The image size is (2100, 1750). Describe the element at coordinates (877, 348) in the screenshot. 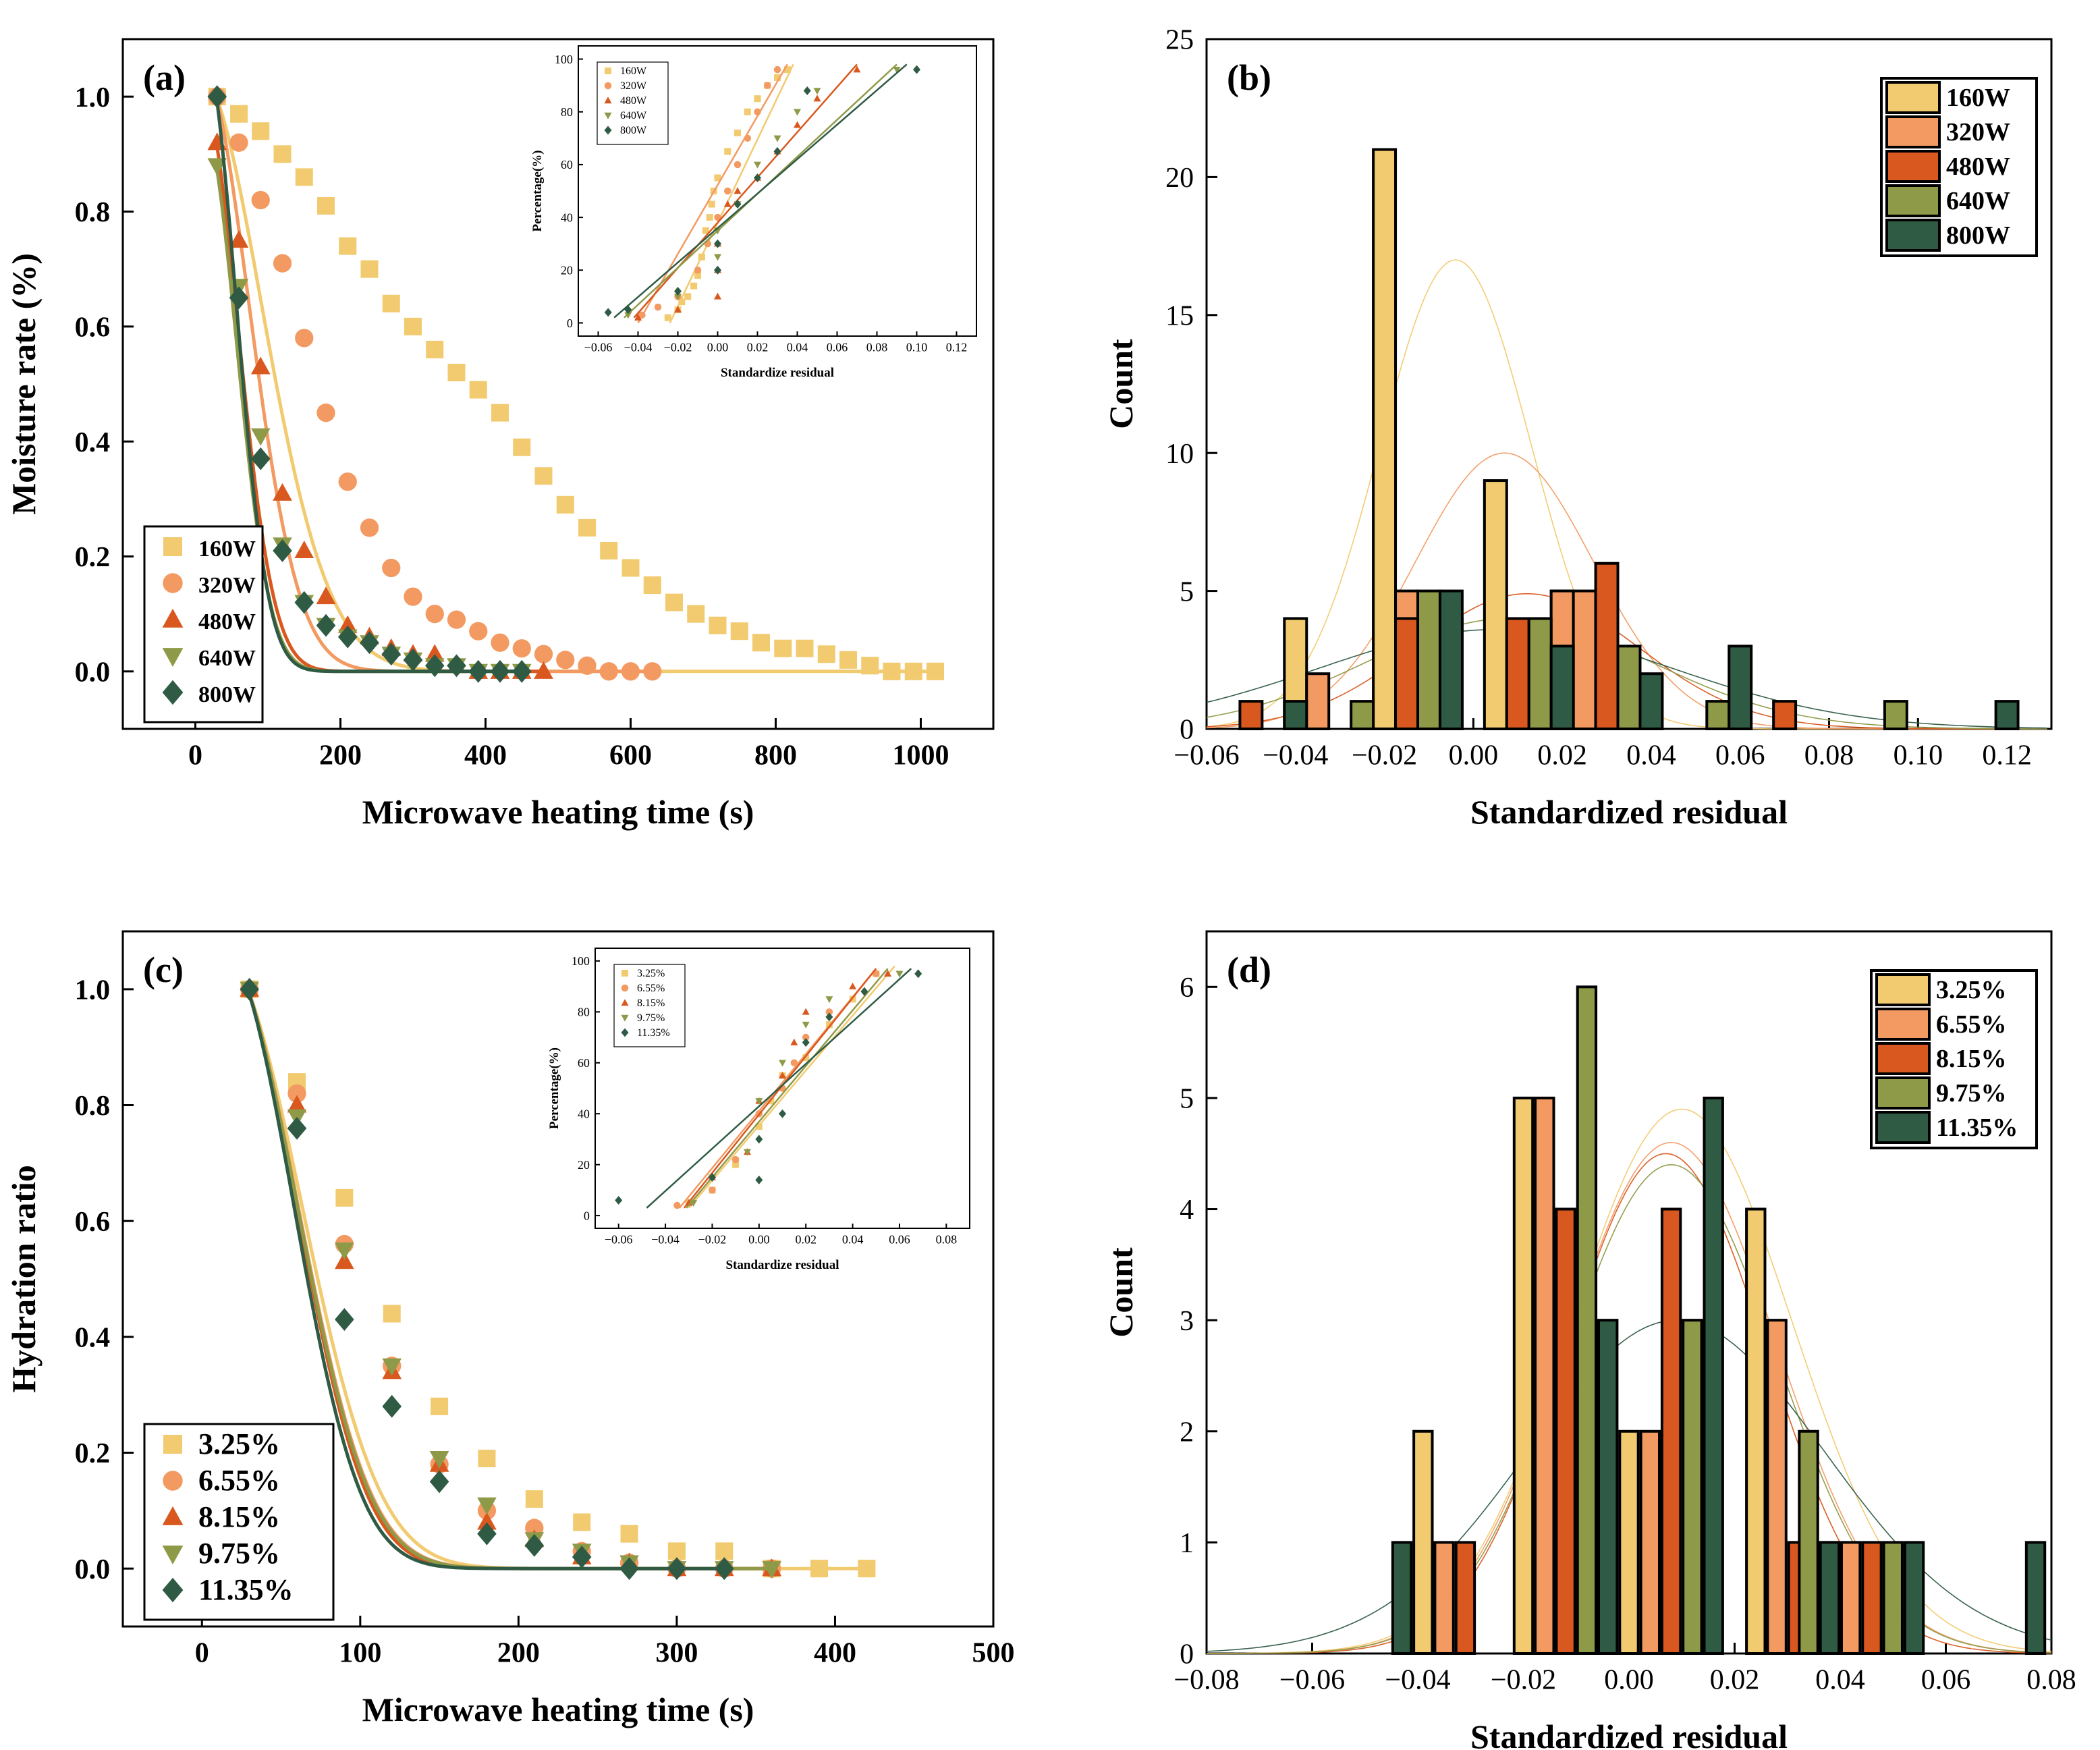

I see `inset-x-tick-label: 0.08` at that location.